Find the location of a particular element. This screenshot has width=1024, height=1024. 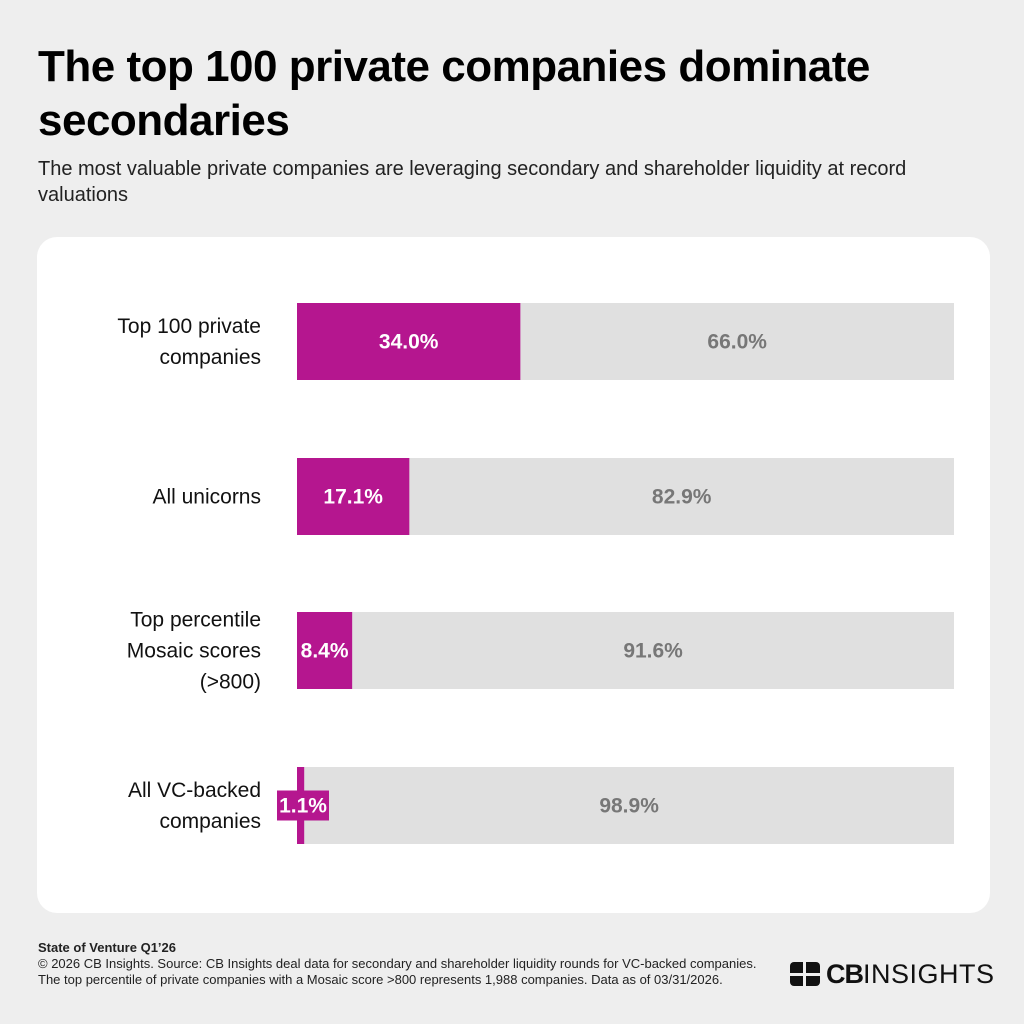

value-label-primary: 17.1% is located at coordinates (353, 497).